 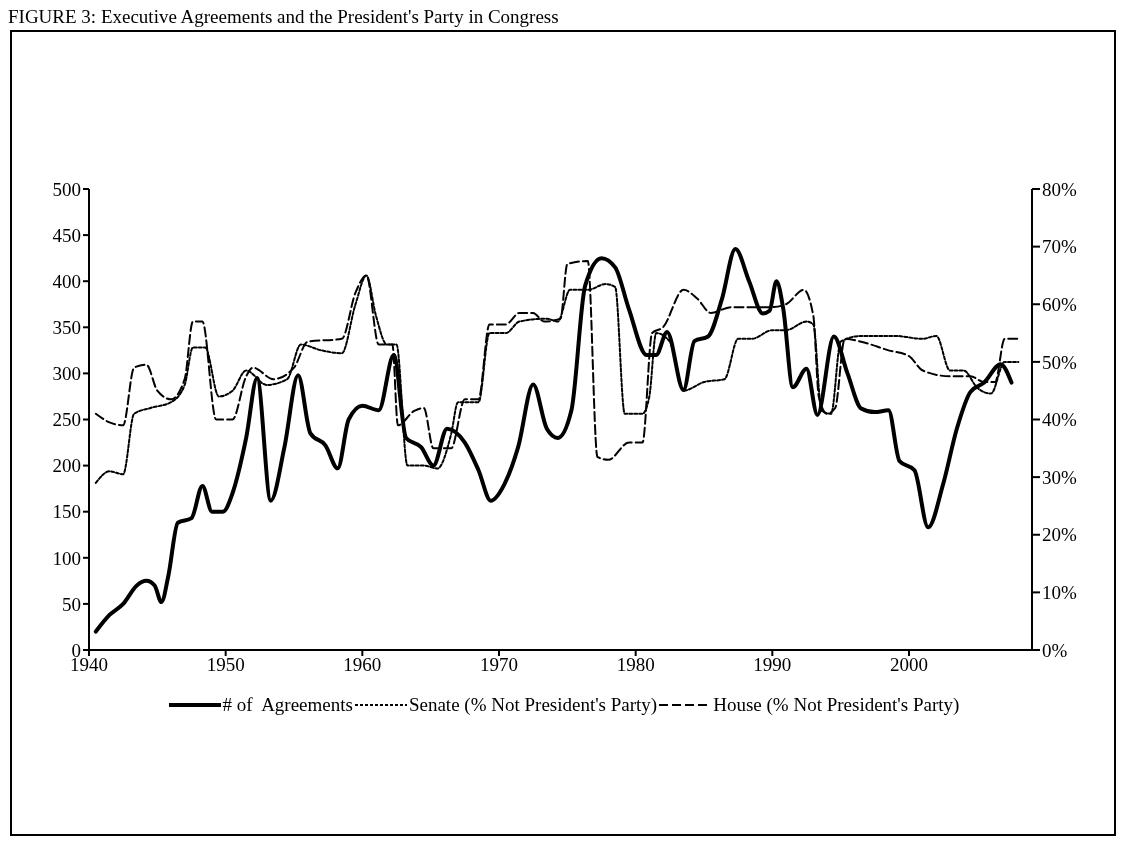 I want to click on y2-tick-label: 60%, so click(x=1059, y=304).